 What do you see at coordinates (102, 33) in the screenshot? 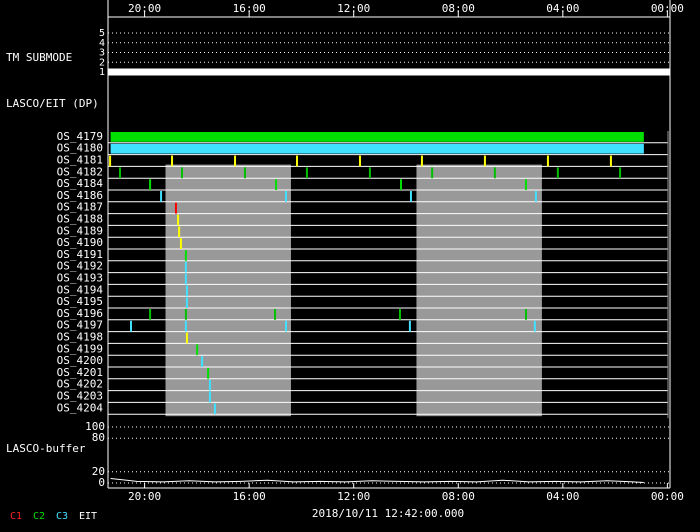
I see `y-tick-label: 5` at bounding box center [102, 33].